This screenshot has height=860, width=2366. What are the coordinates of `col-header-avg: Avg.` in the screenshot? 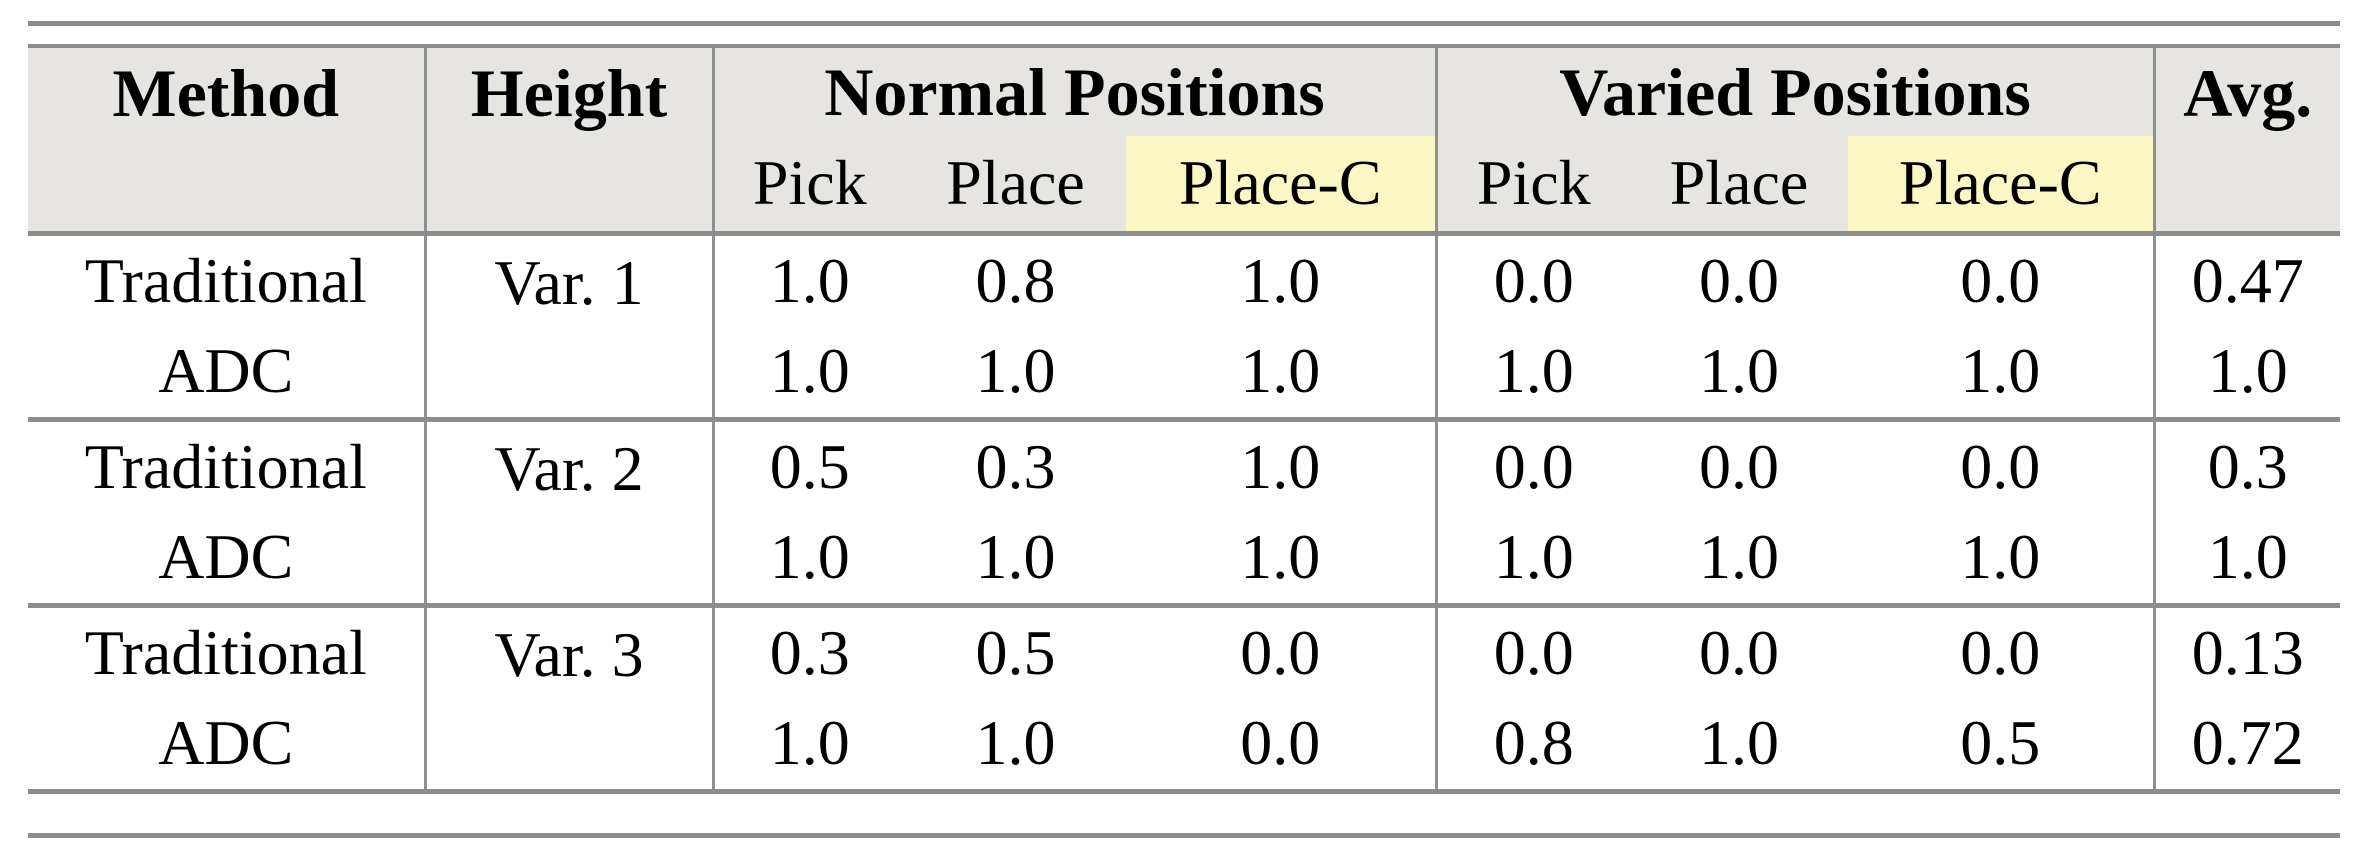 It's located at (2247, 139).